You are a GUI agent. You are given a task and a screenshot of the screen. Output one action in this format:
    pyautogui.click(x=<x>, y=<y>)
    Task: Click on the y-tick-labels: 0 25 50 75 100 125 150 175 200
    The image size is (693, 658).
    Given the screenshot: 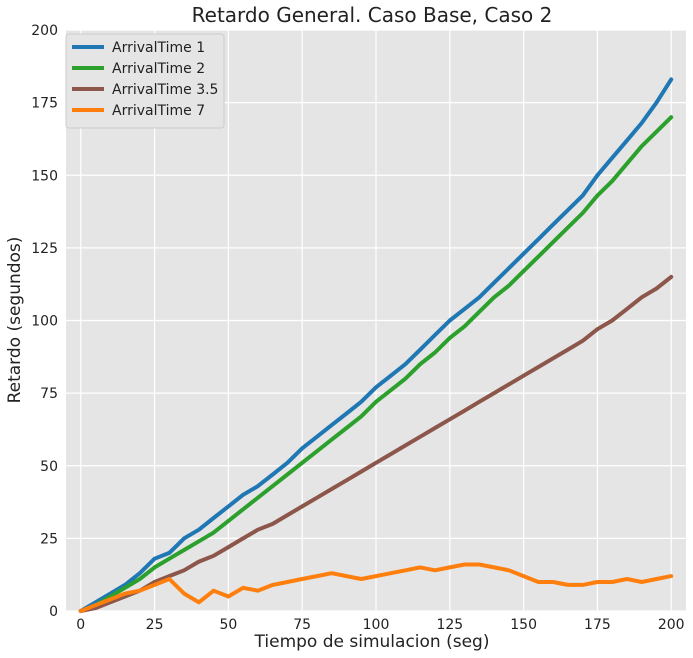 What is the action you would take?
    pyautogui.click(x=44, y=321)
    